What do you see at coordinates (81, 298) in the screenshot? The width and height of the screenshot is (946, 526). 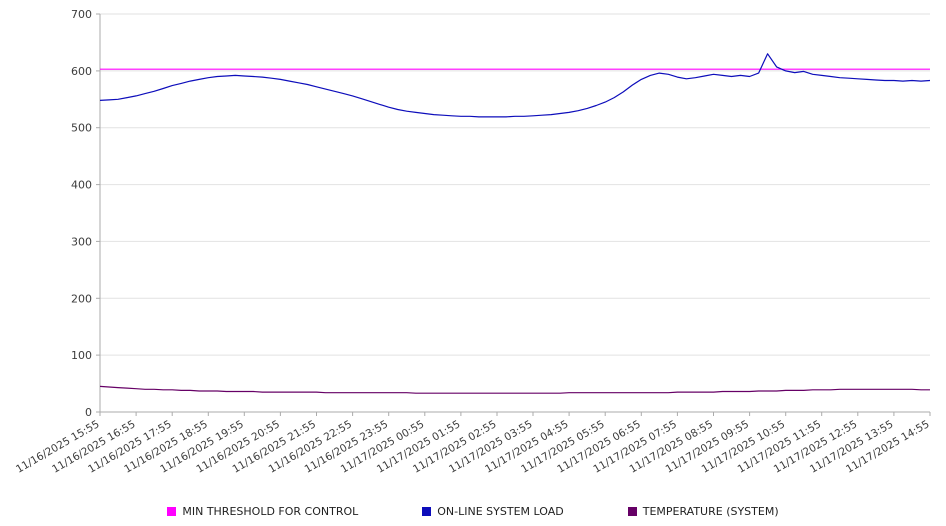 I see `y-tick-label: 200` at bounding box center [81, 298].